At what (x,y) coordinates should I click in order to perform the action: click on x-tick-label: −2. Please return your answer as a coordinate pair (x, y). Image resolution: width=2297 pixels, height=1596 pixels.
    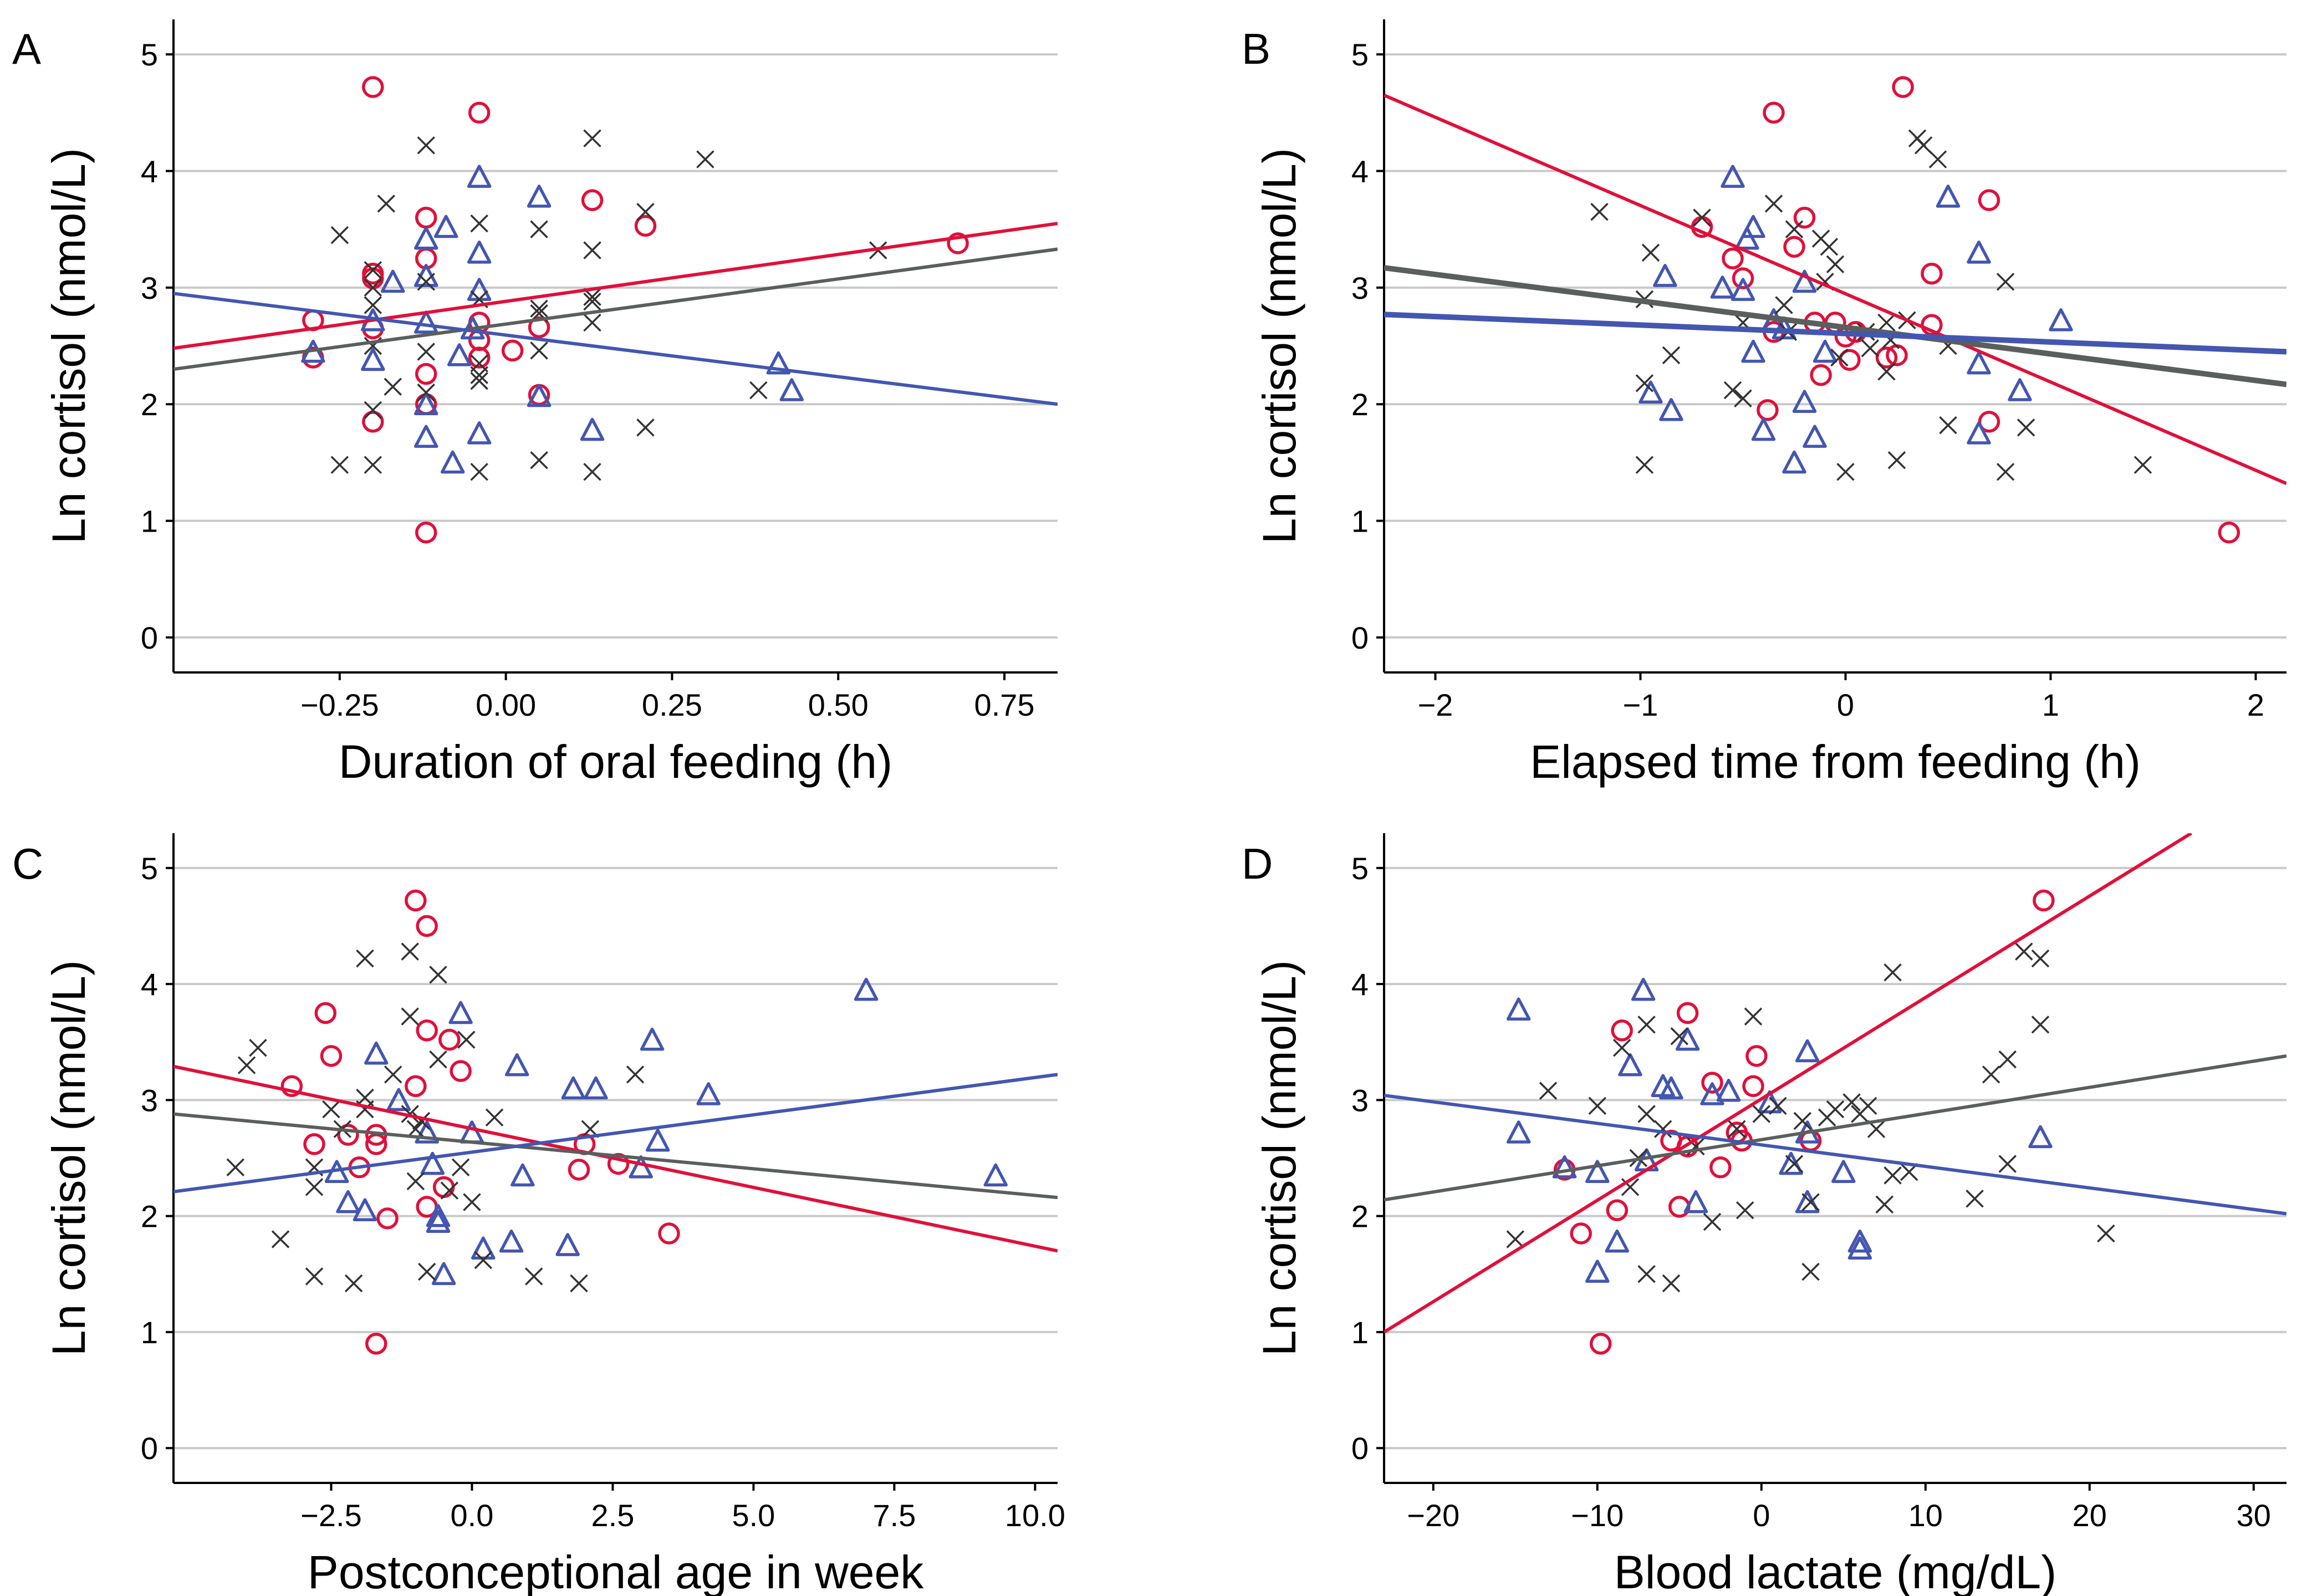
    Looking at the image, I should click on (1436, 704).